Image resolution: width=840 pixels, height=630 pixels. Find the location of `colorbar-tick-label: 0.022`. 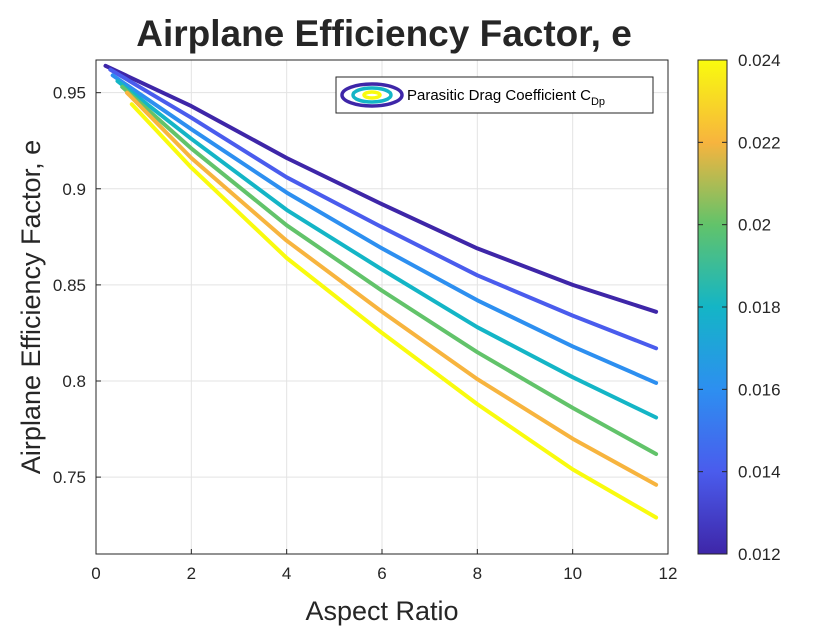

colorbar-tick-label: 0.022 is located at coordinates (759, 142).